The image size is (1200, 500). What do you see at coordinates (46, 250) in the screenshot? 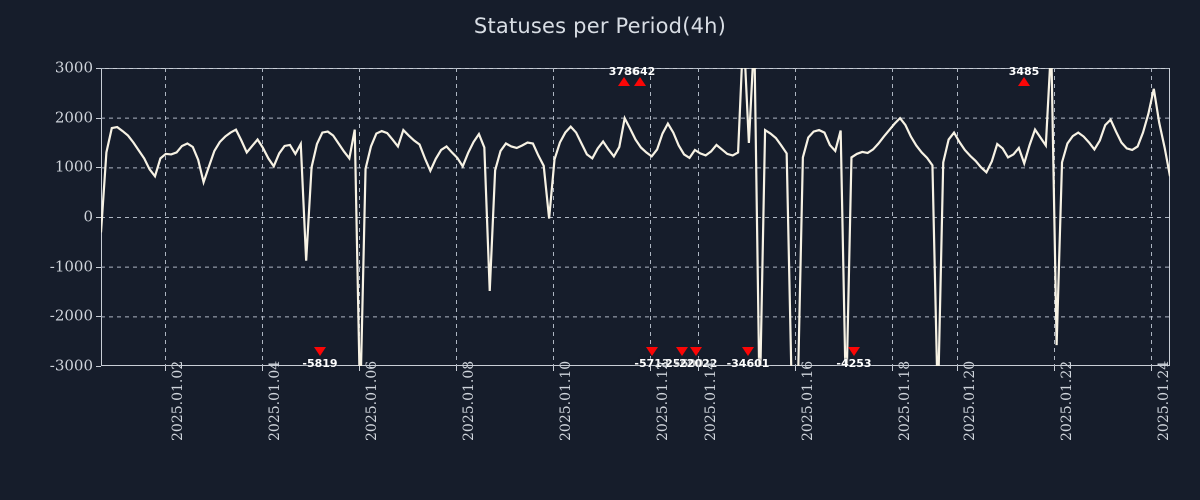
I see `y-axis-tick-labels: 3000 2000 1000 0 -1000 -2000 -3000` at bounding box center [46, 250].